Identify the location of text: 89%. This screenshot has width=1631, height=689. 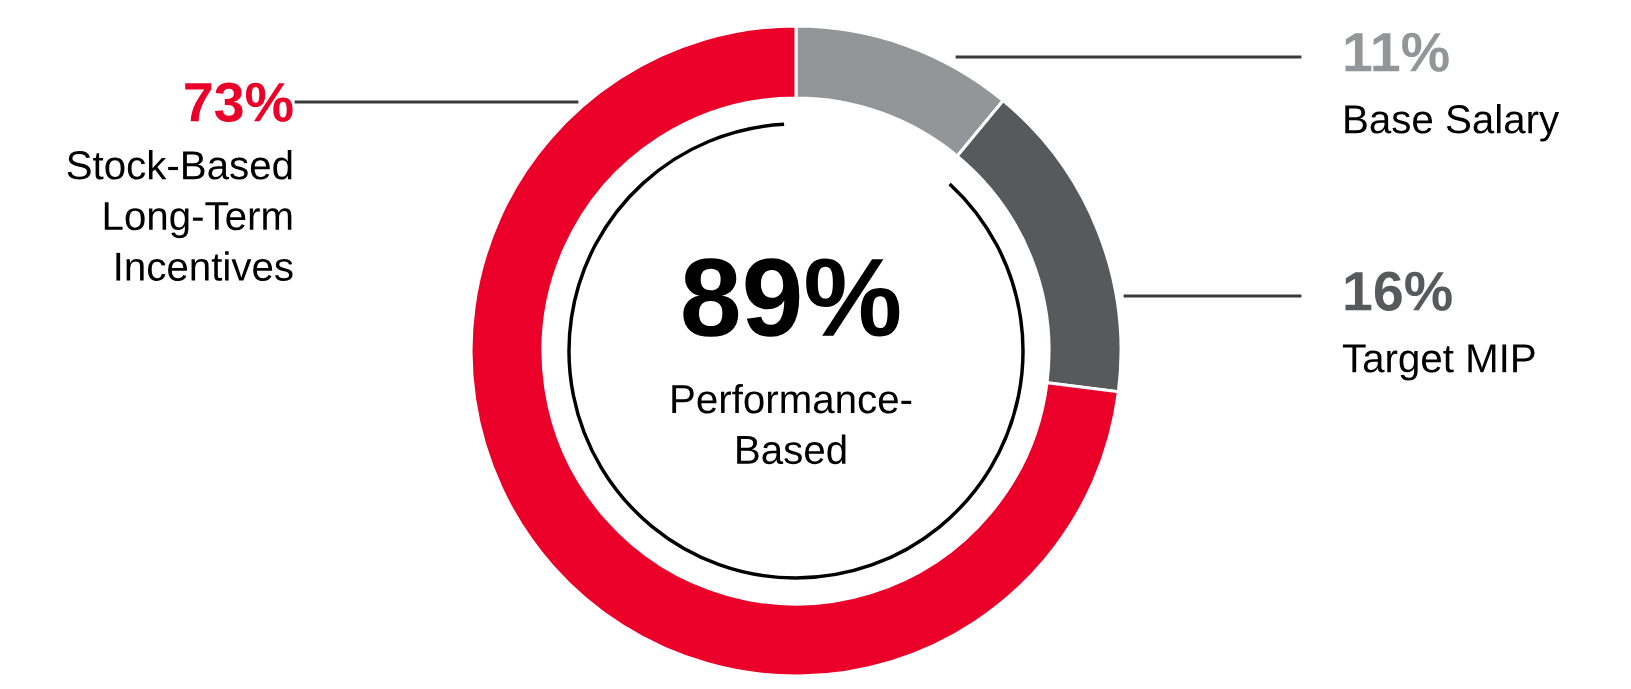
(791, 297).